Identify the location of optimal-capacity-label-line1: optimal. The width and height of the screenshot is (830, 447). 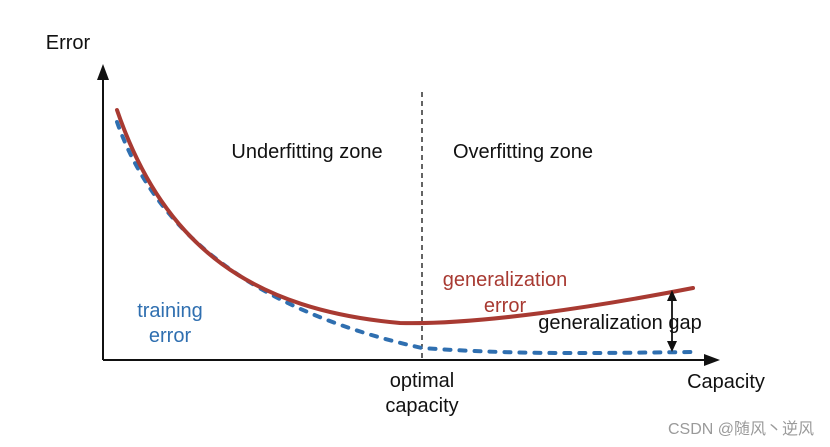
(422, 381).